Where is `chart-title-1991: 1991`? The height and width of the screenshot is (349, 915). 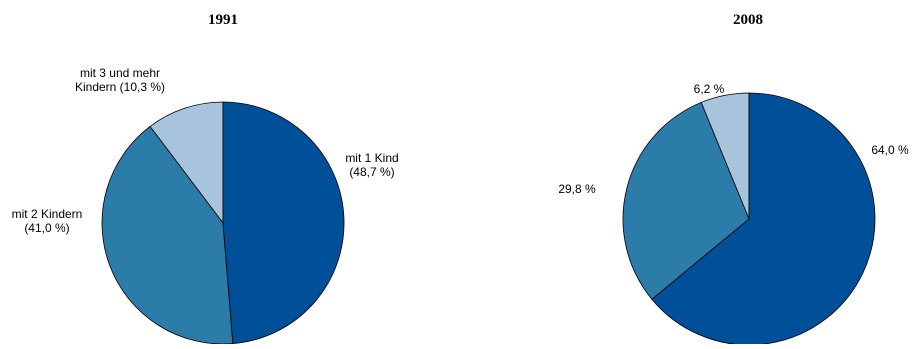 chart-title-1991: 1991 is located at coordinates (223, 20).